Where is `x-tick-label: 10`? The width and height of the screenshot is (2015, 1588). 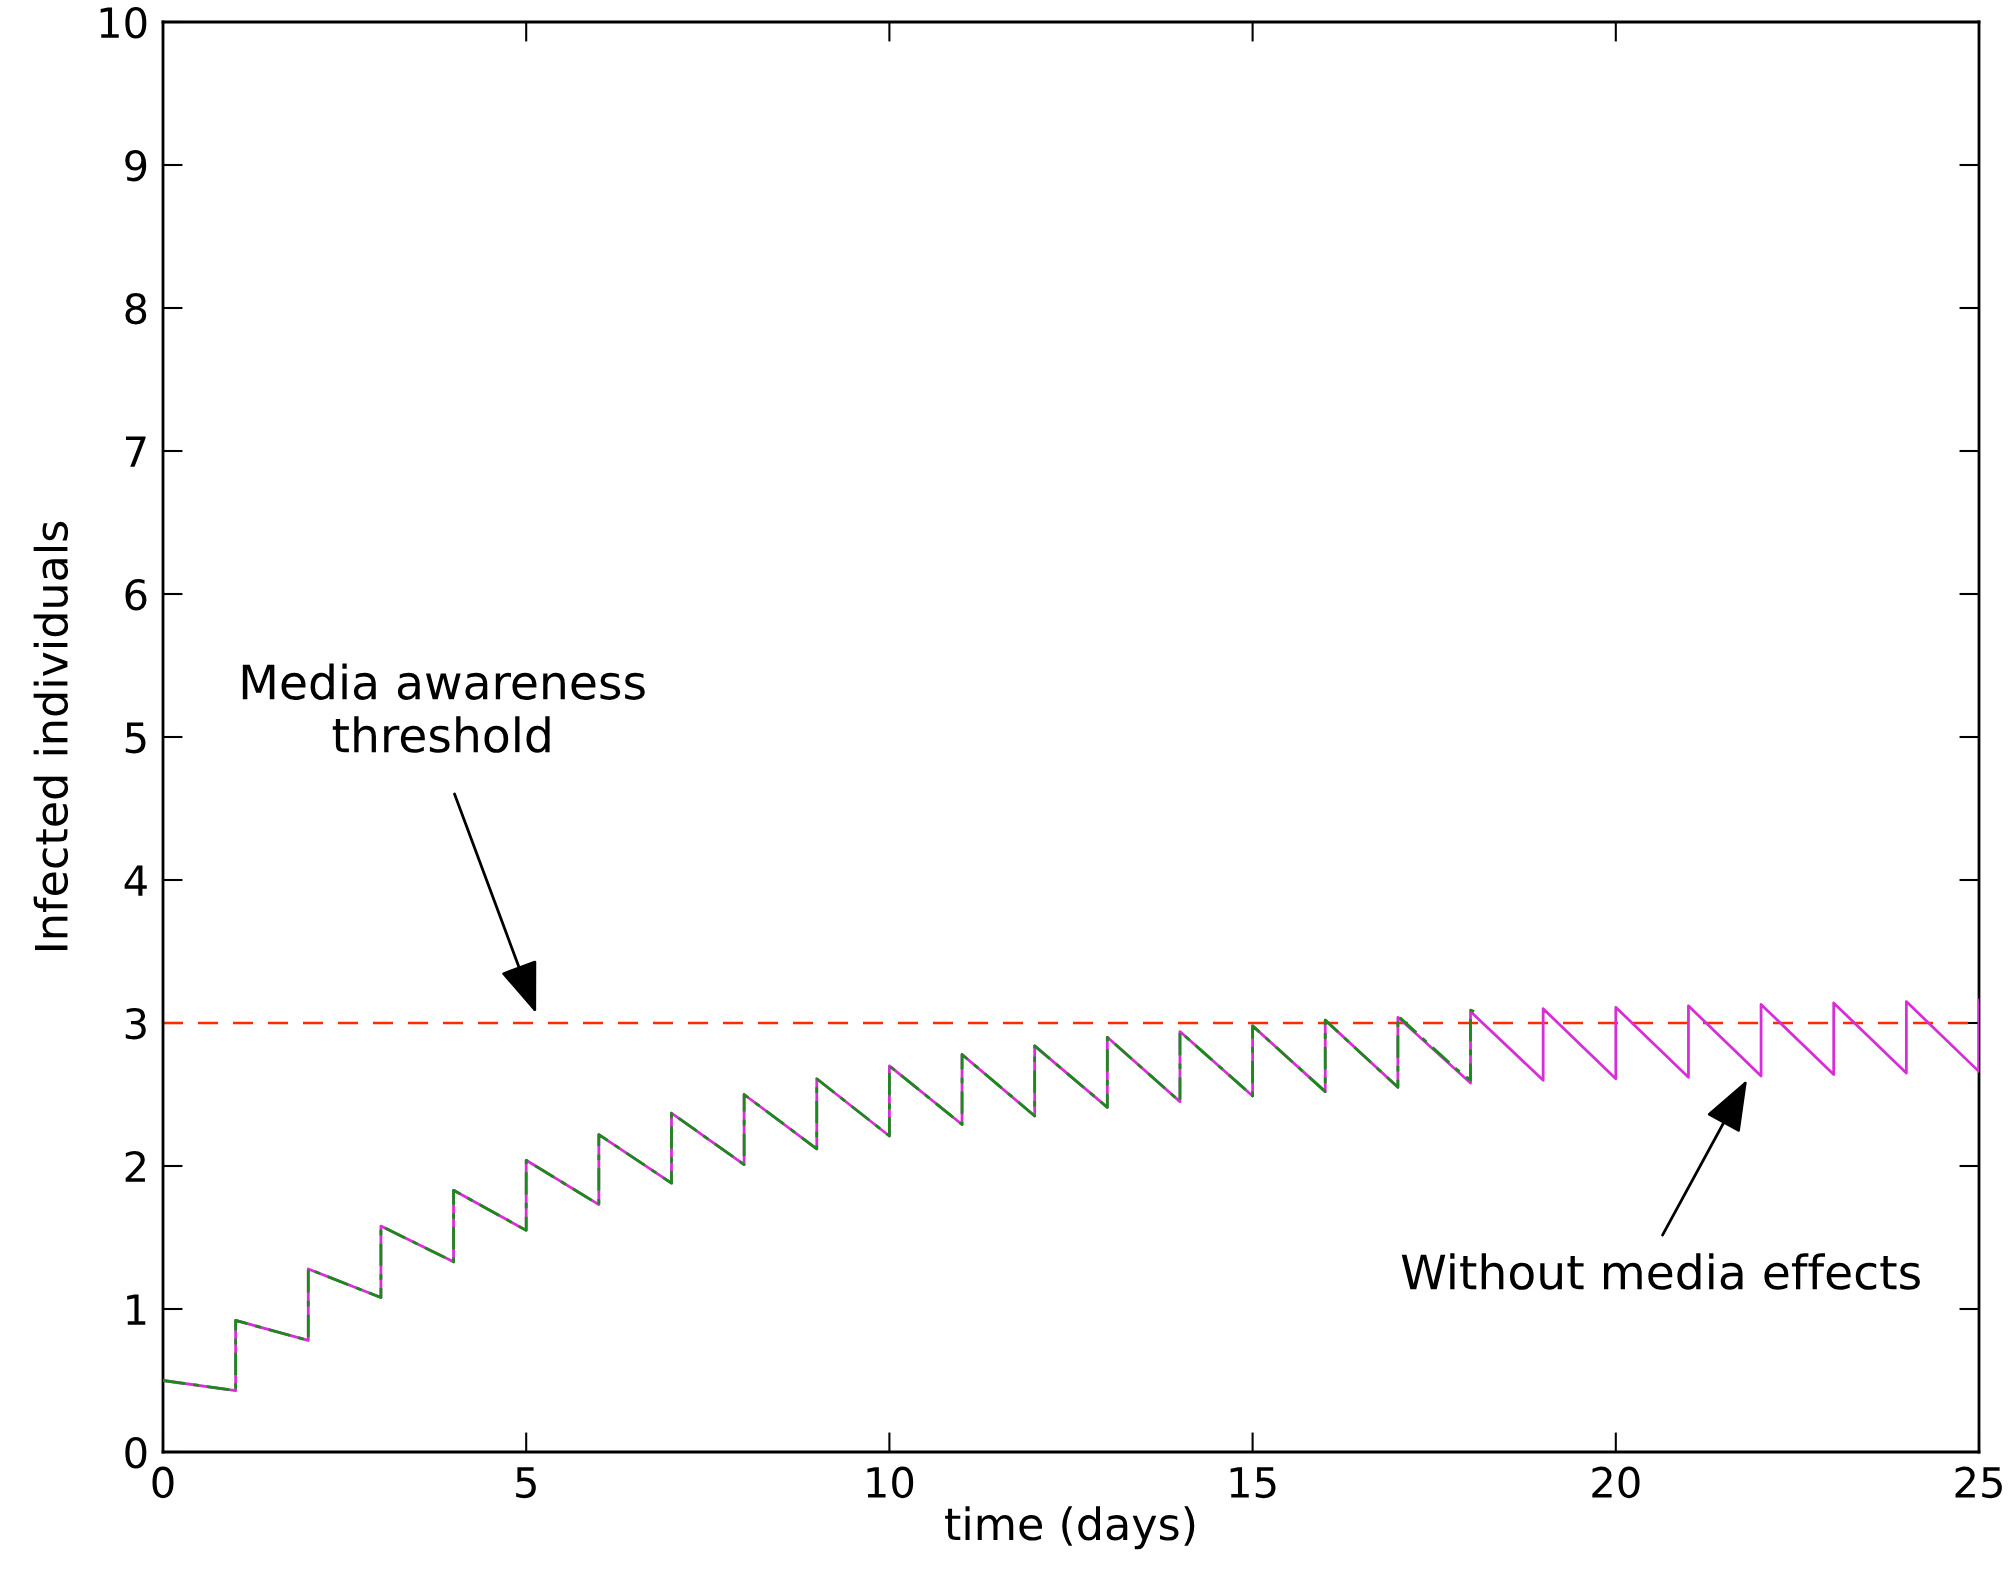
x-tick-label: 10 is located at coordinates (890, 1482).